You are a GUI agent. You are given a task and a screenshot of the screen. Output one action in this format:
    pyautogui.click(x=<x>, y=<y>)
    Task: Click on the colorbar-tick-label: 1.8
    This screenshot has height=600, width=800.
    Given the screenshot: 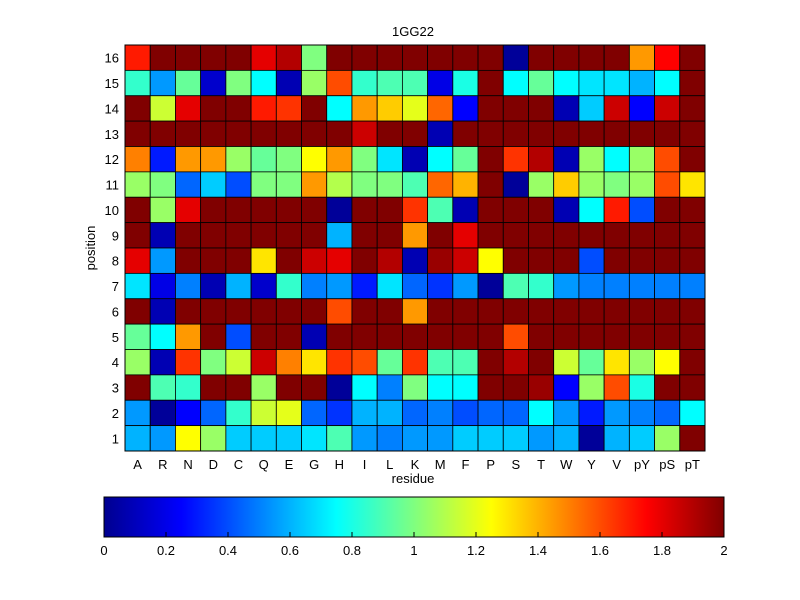 What is the action you would take?
    pyautogui.click(x=662, y=550)
    